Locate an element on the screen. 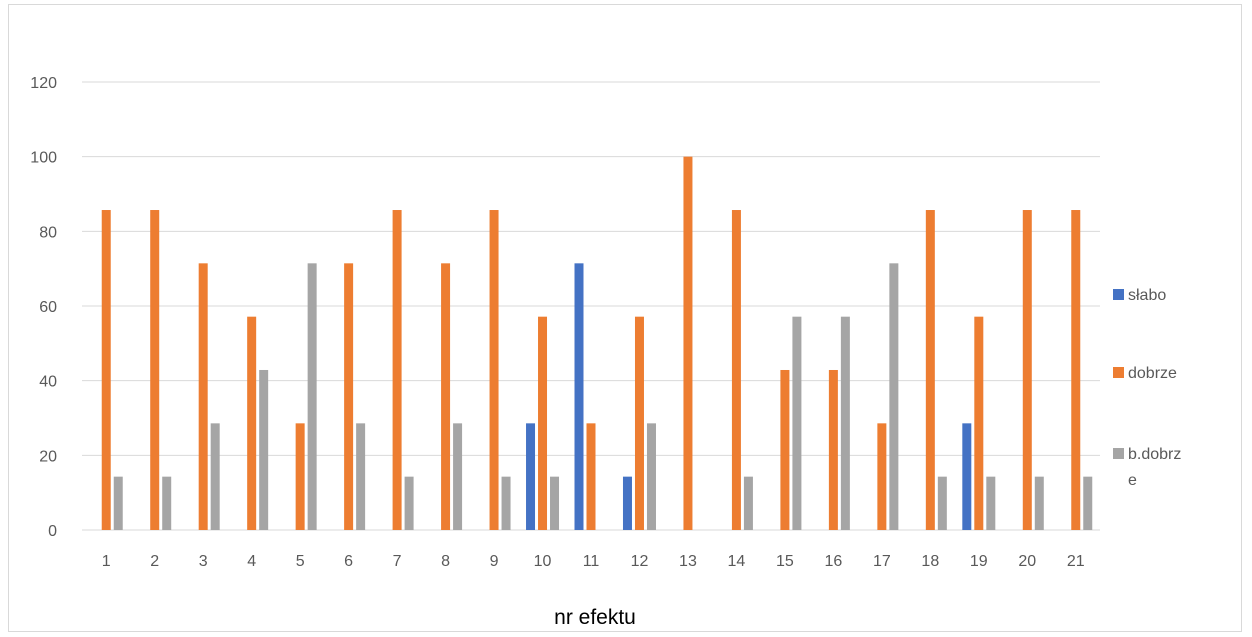 The image size is (1252, 637). x-tick-label: 20 is located at coordinates (1027, 561).